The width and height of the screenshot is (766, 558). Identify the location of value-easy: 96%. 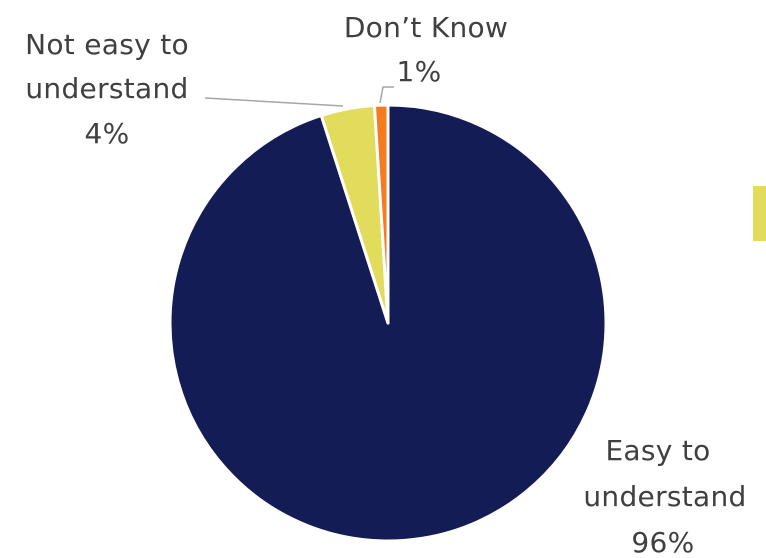
(662, 542).